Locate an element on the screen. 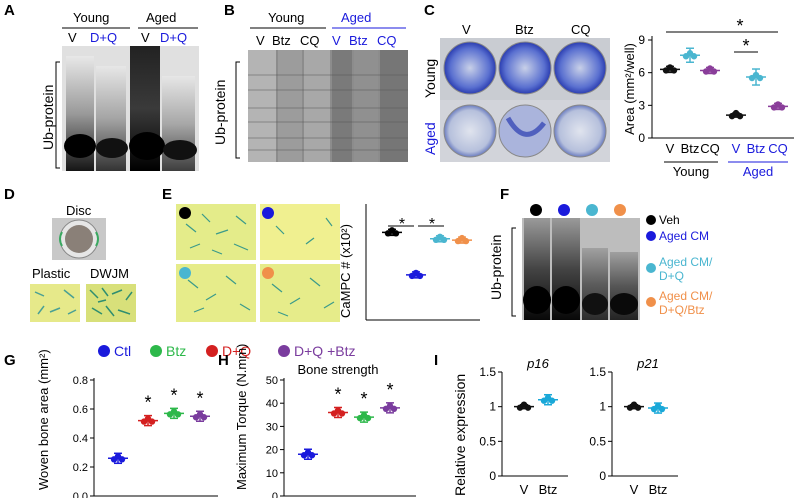  y-axis-label: Maximum Torque (N.mm) is located at coordinates (241, 416).